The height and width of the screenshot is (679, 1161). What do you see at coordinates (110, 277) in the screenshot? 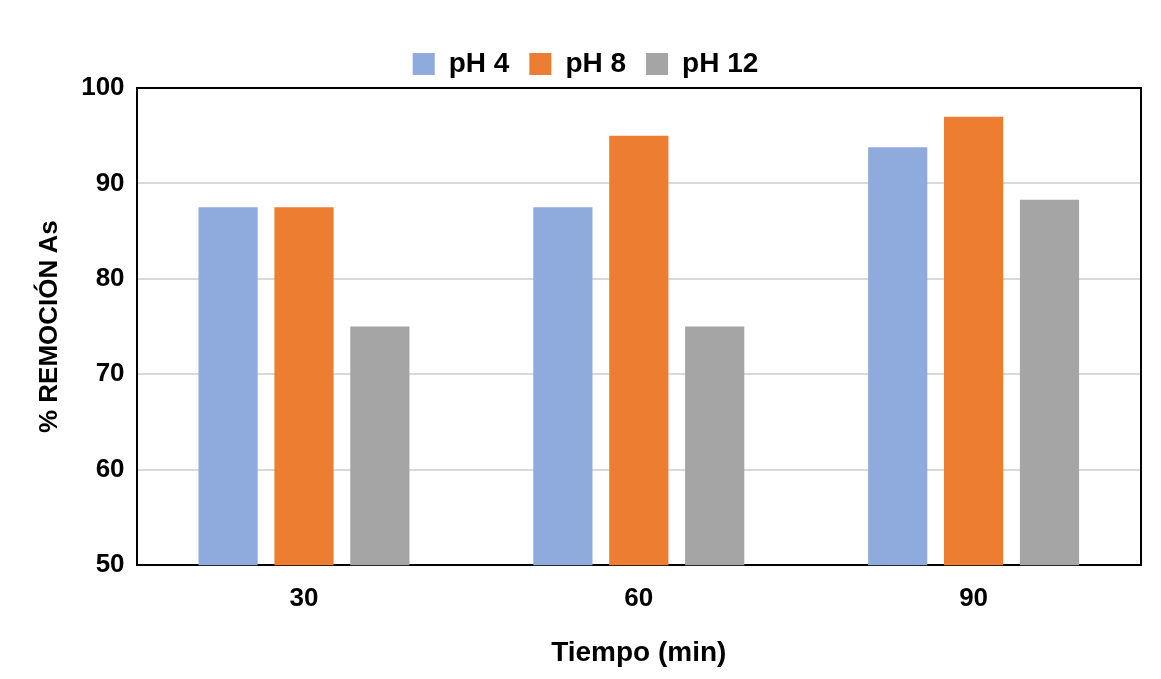
I see `y-tick-label: 80` at bounding box center [110, 277].